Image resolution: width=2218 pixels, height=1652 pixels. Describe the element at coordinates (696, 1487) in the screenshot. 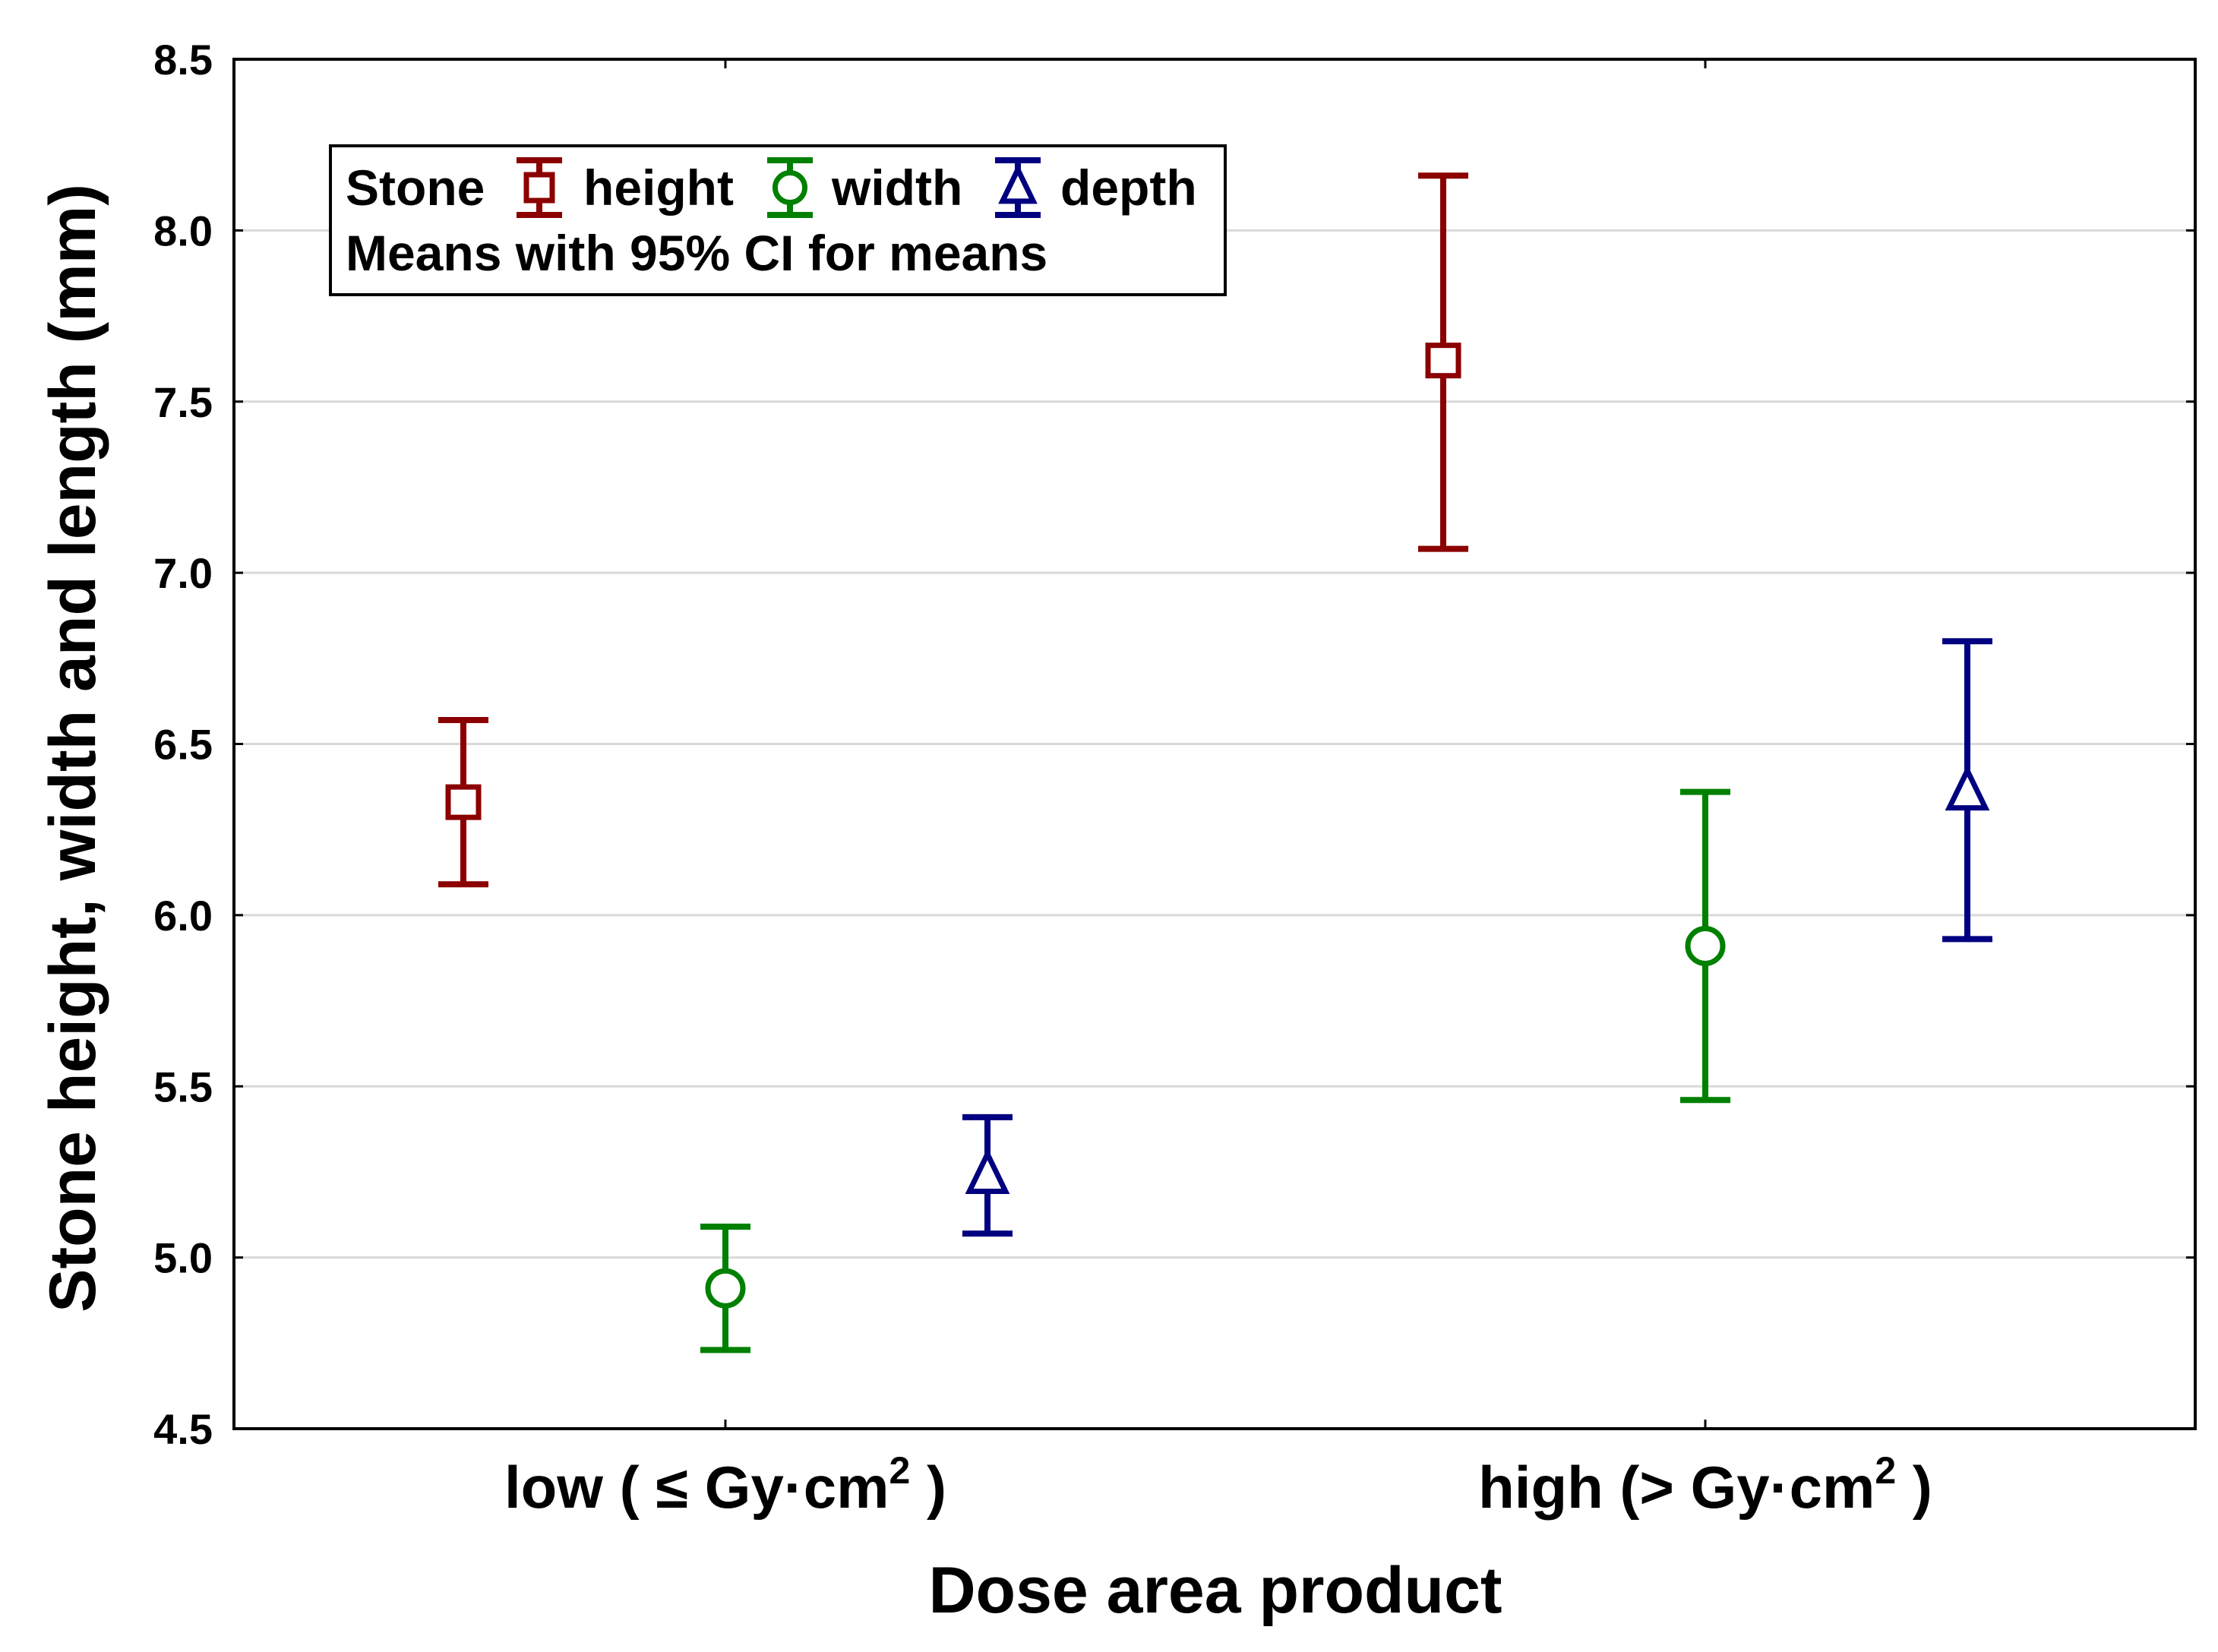

I see `category-text: low ( ≤ Gy·cm` at that location.